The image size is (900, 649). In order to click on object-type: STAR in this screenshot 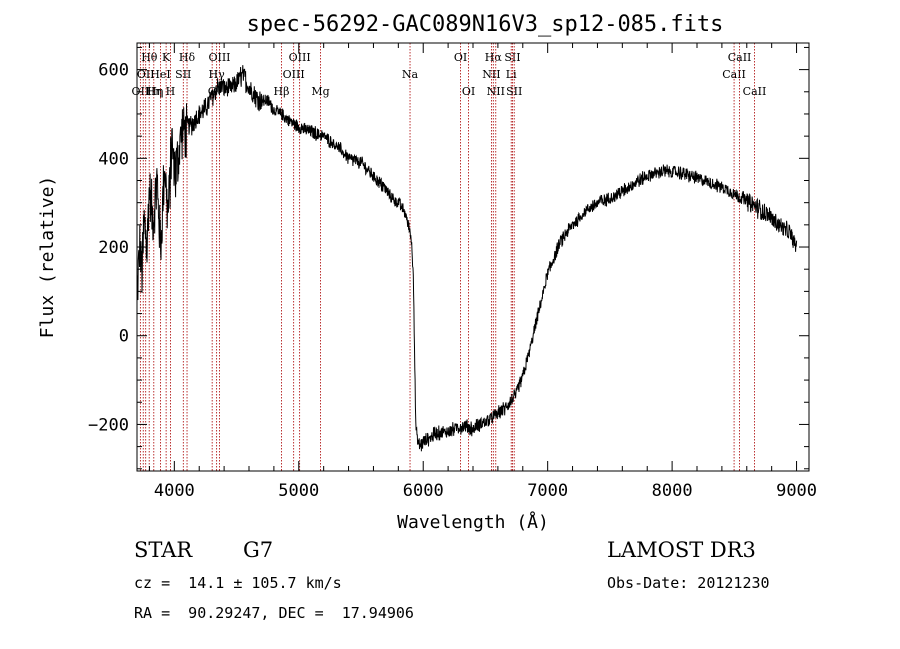, I will do `click(163, 550)`.